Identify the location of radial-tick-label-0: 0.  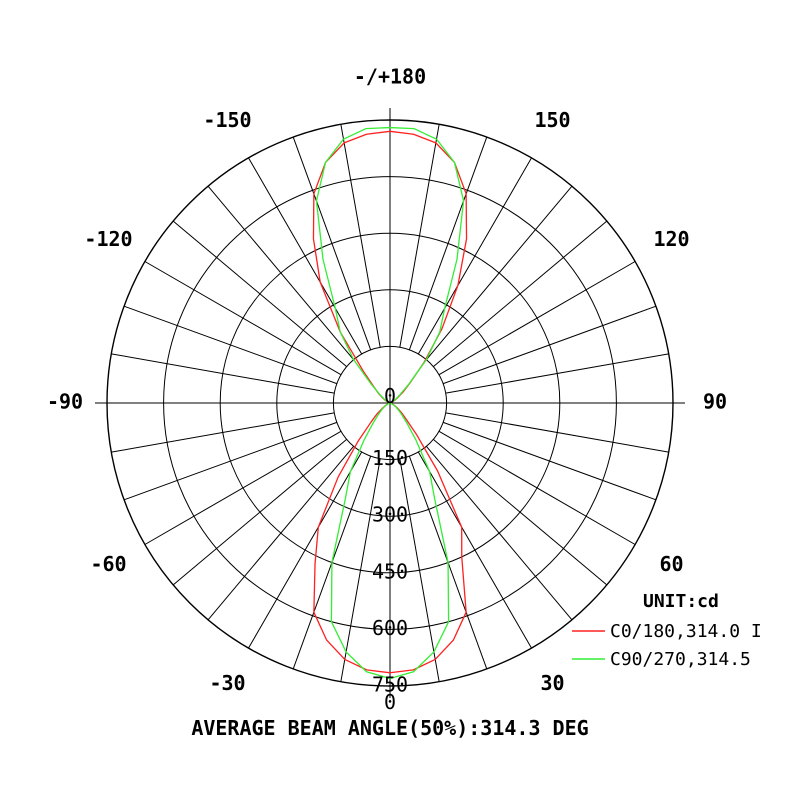
(390, 396).